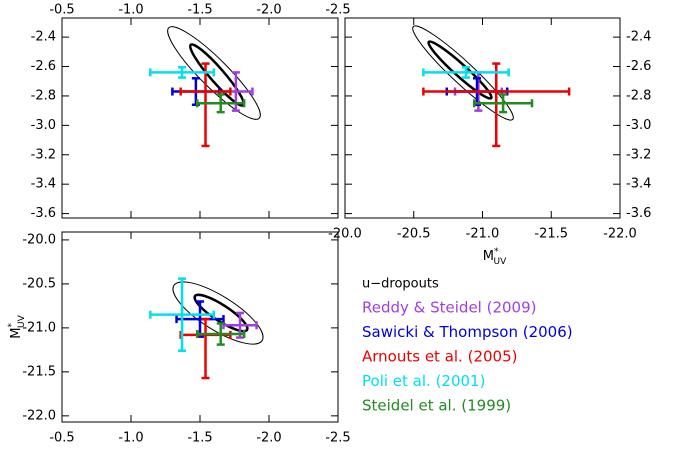 The width and height of the screenshot is (681, 467). What do you see at coordinates (460, 70) in the screenshot?
I see `contour-inner` at bounding box center [460, 70].